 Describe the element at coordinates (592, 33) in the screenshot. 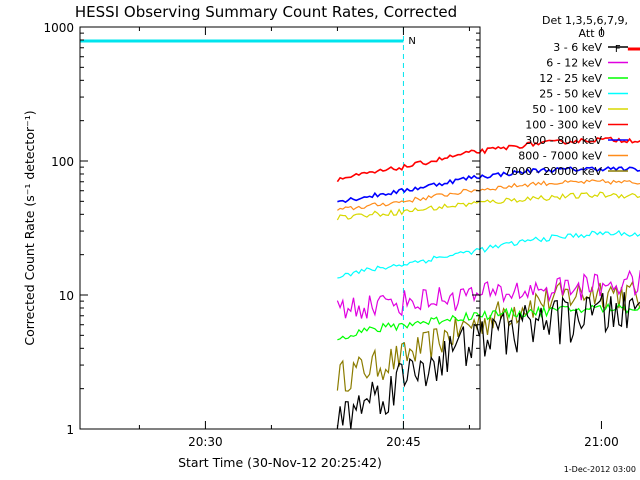

I see `legend-header-line-2: Att 0` at that location.